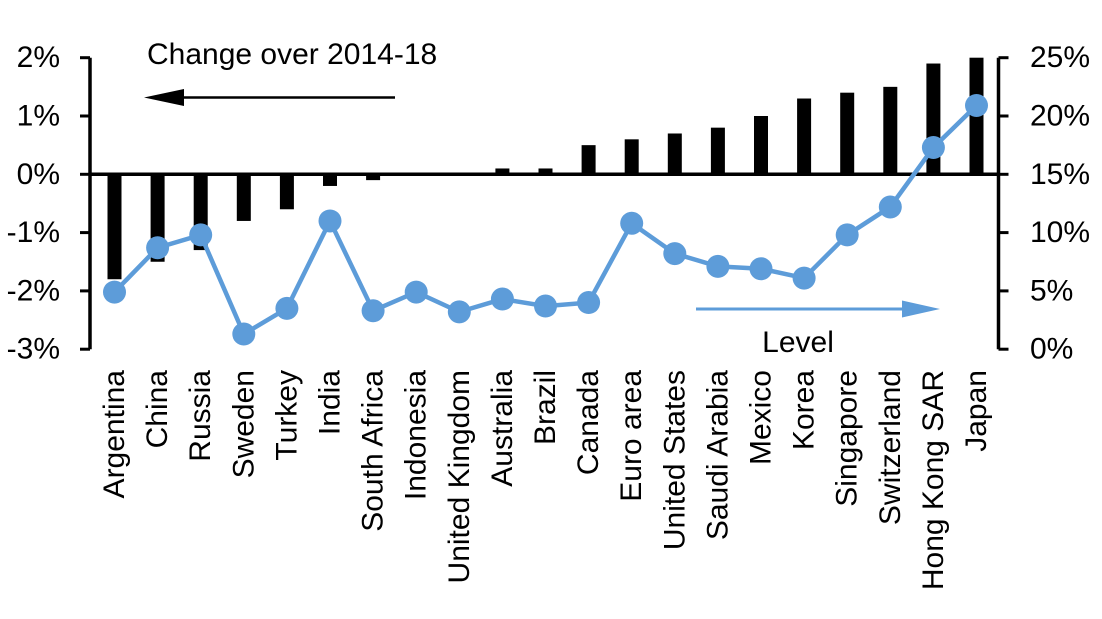 Image resolution: width=1102 pixels, height=619 pixels. What do you see at coordinates (292, 54) in the screenshot?
I see `bars-series-label: Change over 2014-18` at bounding box center [292, 54].